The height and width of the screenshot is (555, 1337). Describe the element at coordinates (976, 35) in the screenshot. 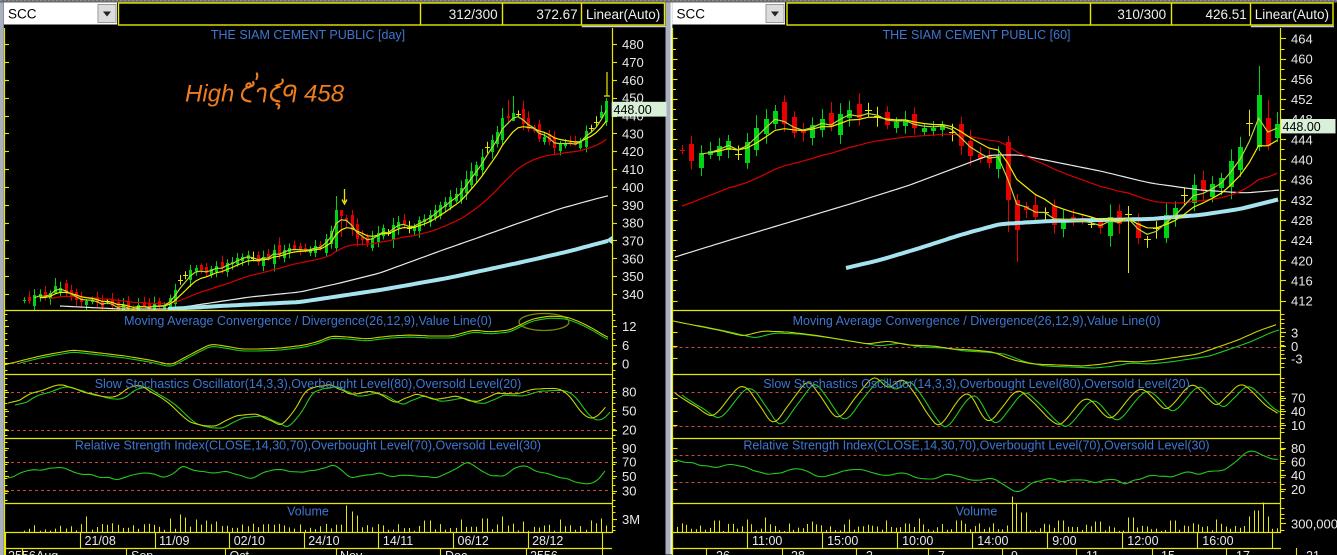

I see `svg-text: THE SIAM CEMENT PUBLIC [60]` at that location.